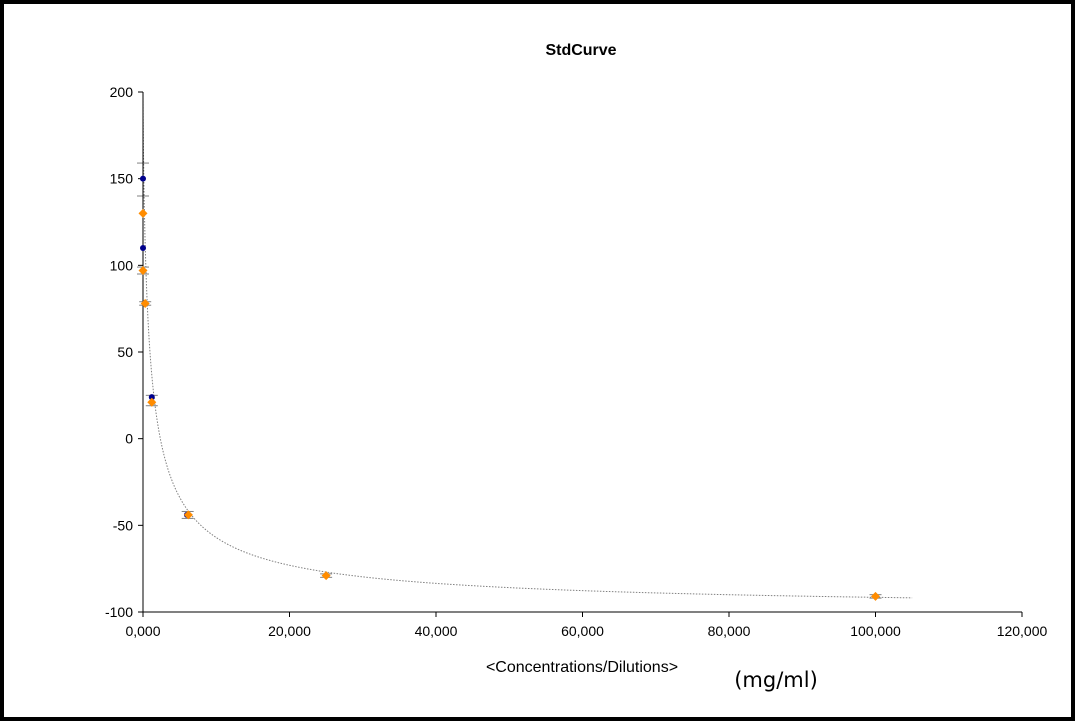  Describe the element at coordinates (580, 50) in the screenshot. I see `chart-title: StdCurve` at that location.